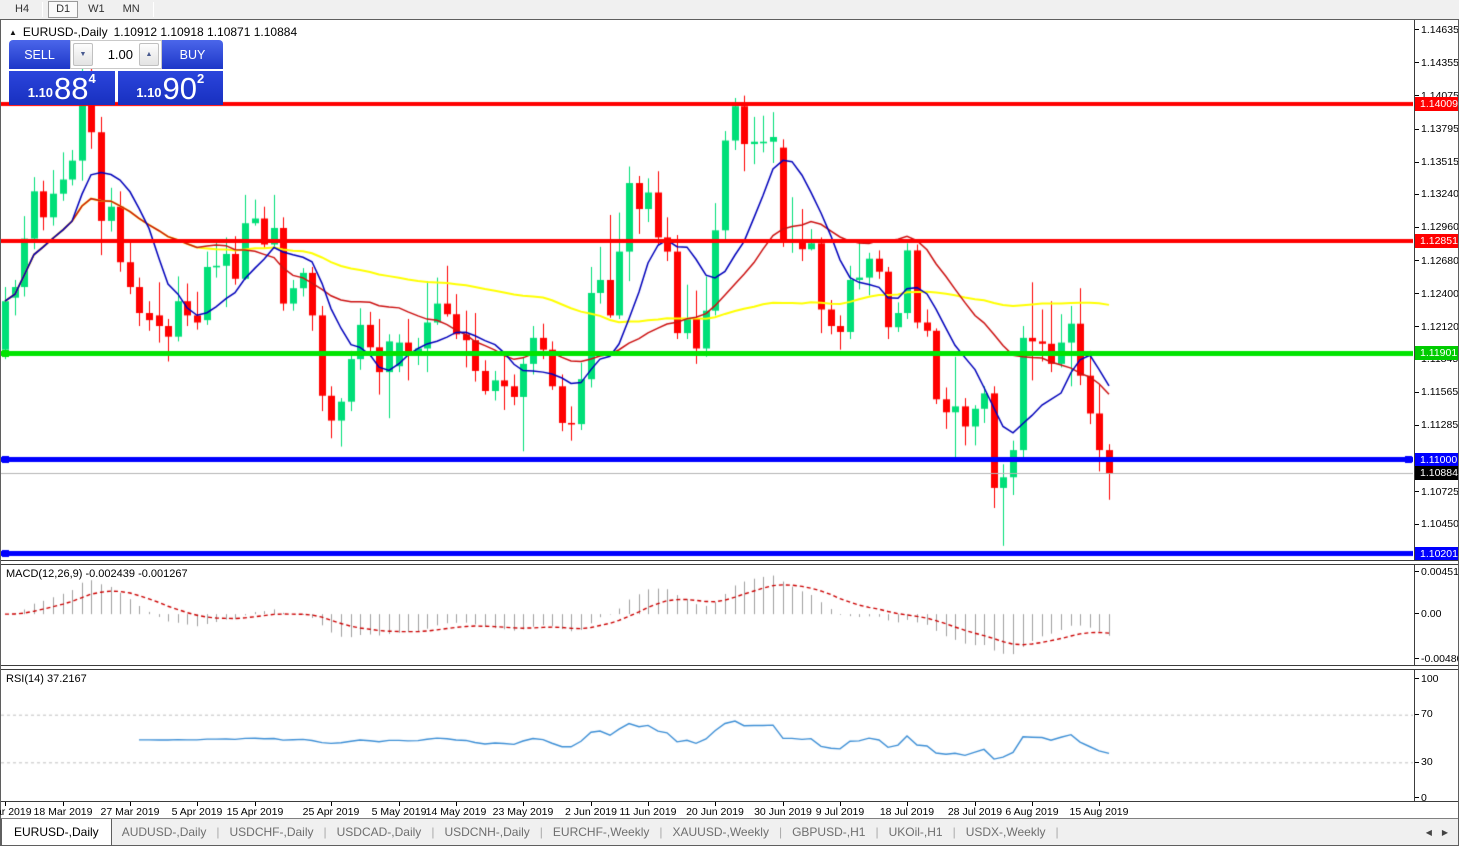 The width and height of the screenshot is (1459, 846). I want to click on date-tick-label: 2 Jun 2019, so click(591, 812).